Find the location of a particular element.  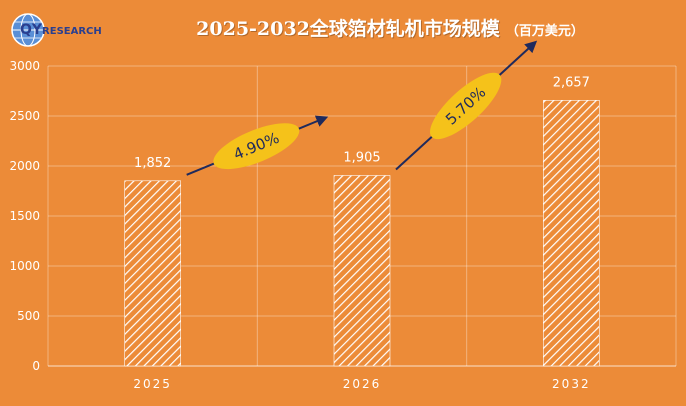

qyresearch-logo: QYRESEARCH is located at coordinates (58, 30).